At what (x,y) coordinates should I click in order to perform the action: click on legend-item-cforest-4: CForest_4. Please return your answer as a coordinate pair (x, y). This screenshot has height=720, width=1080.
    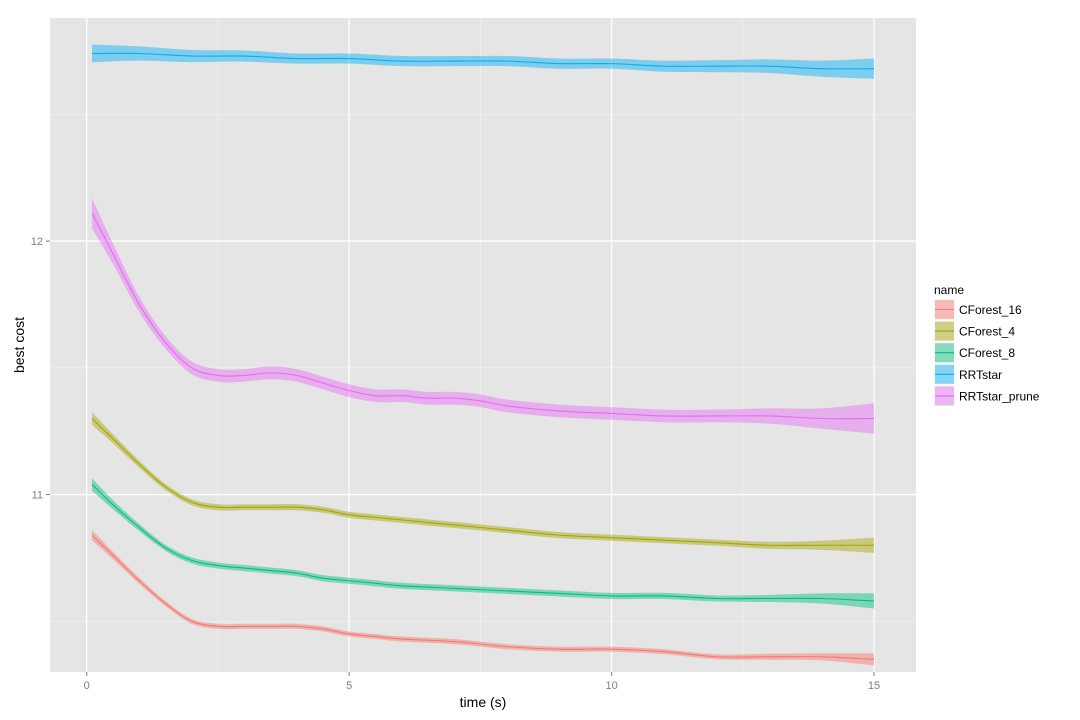
    Looking at the image, I should click on (974, 331).